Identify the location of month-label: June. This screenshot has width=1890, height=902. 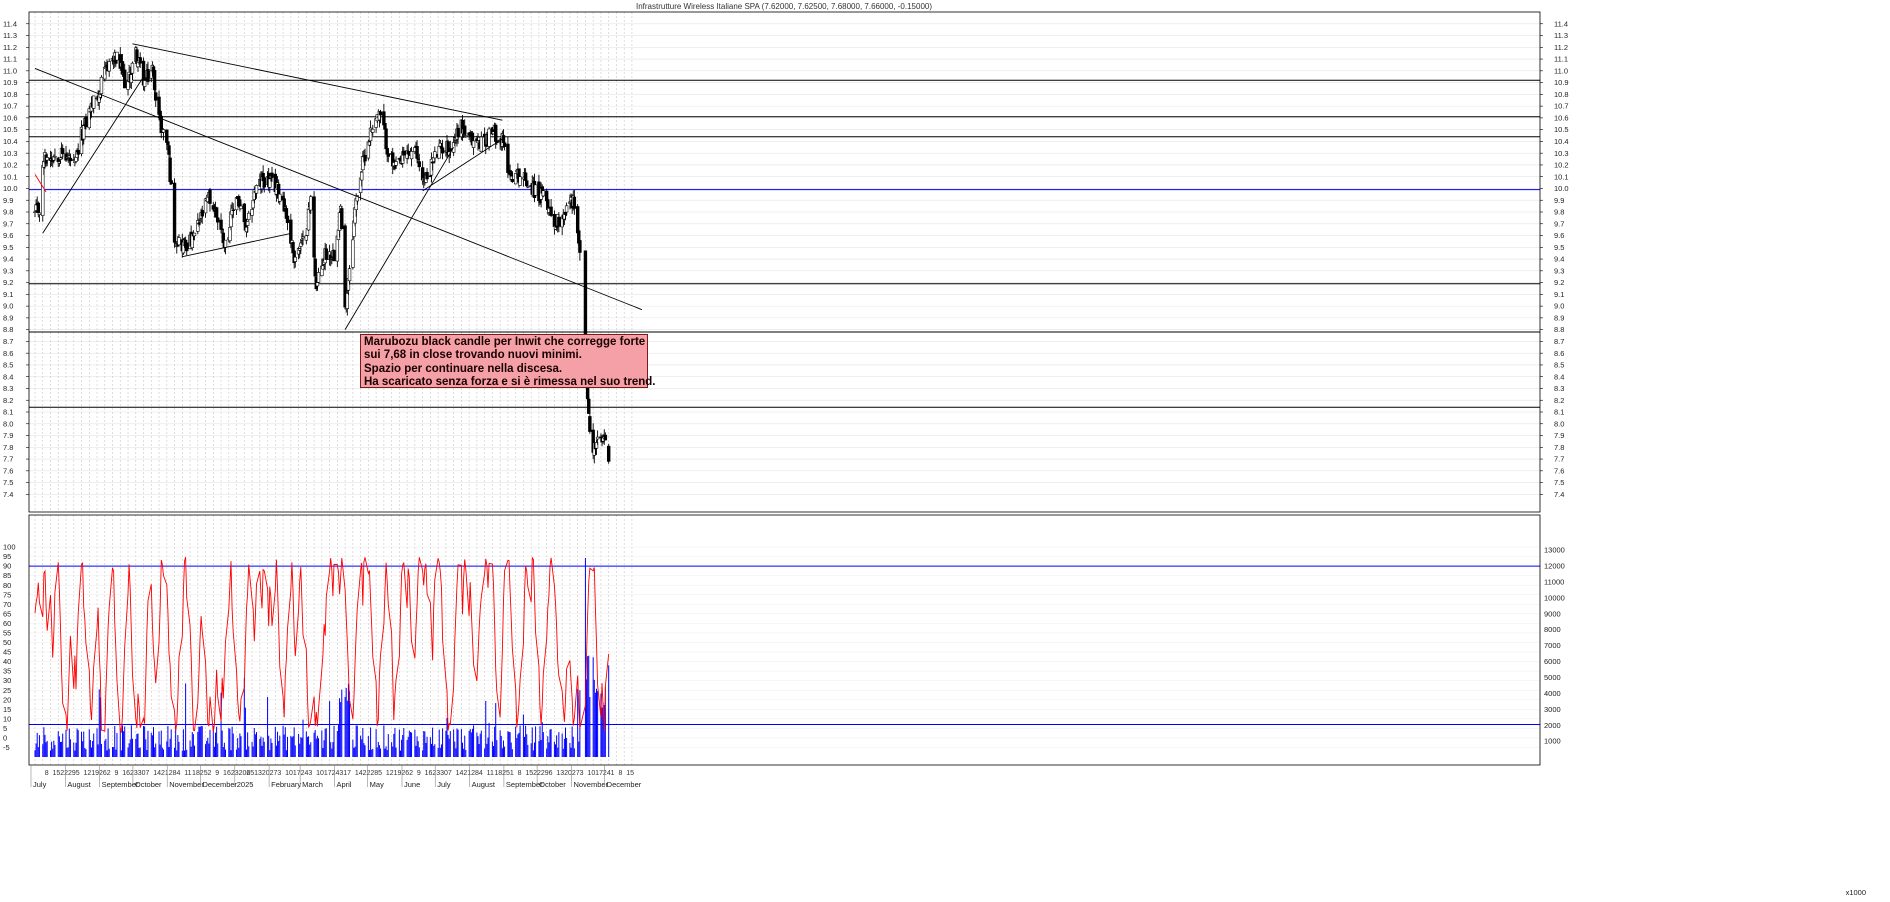
(412, 784).